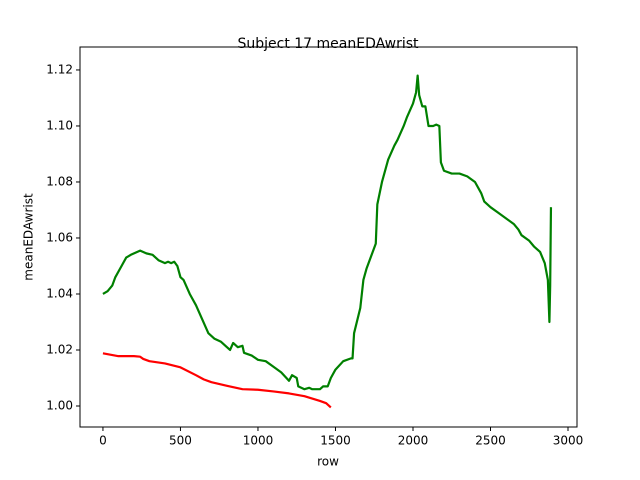  I want to click on x-tick-label: 2000, so click(413, 441).